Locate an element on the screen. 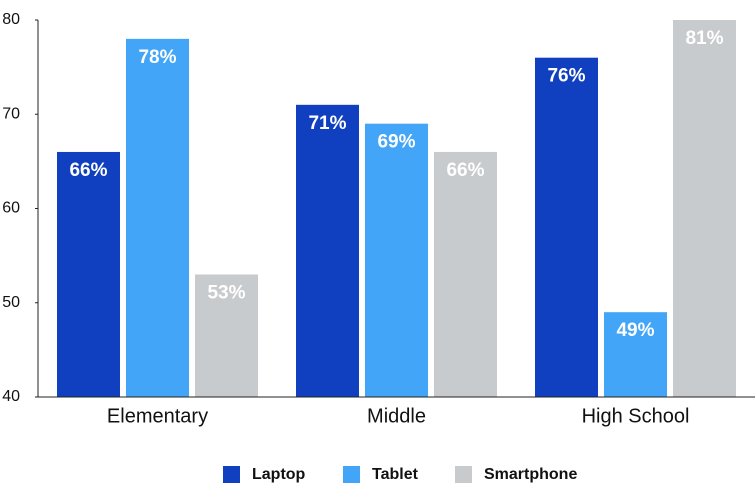 The image size is (755, 487). value-label: 53% is located at coordinates (226, 292).